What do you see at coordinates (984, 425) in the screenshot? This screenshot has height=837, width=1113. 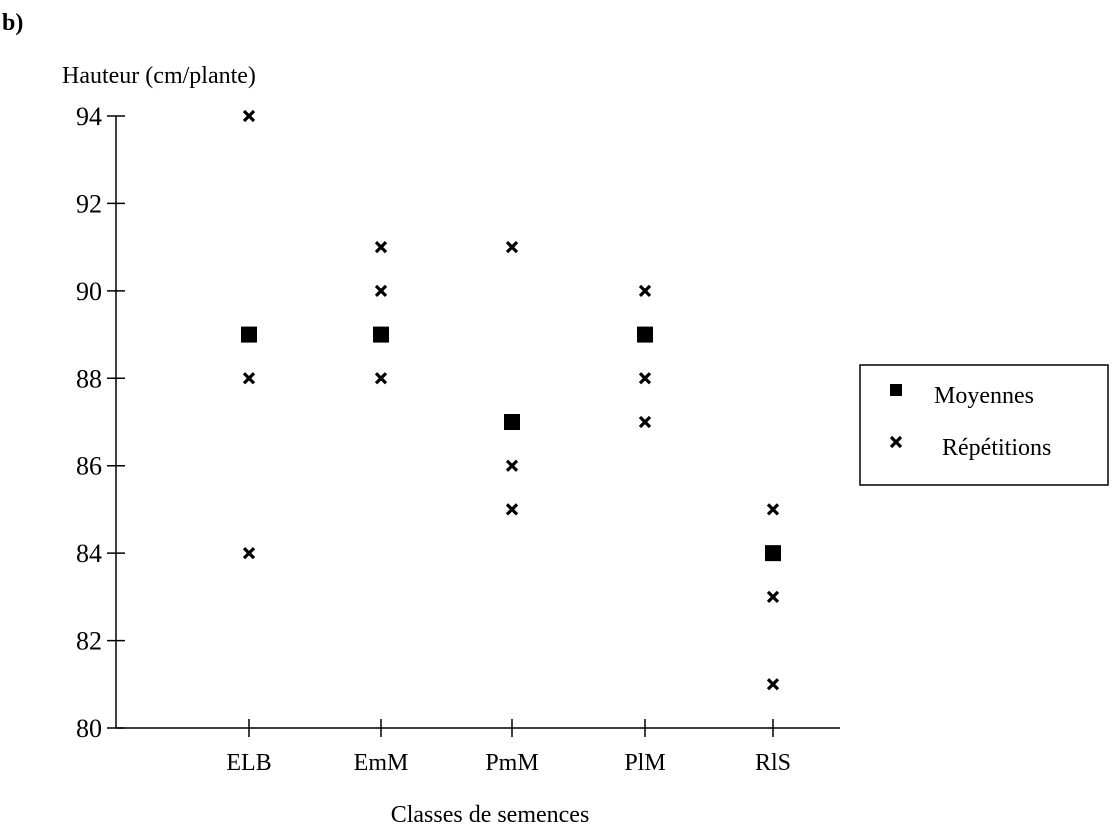 I see `legend: Moyennes Répétitions` at bounding box center [984, 425].